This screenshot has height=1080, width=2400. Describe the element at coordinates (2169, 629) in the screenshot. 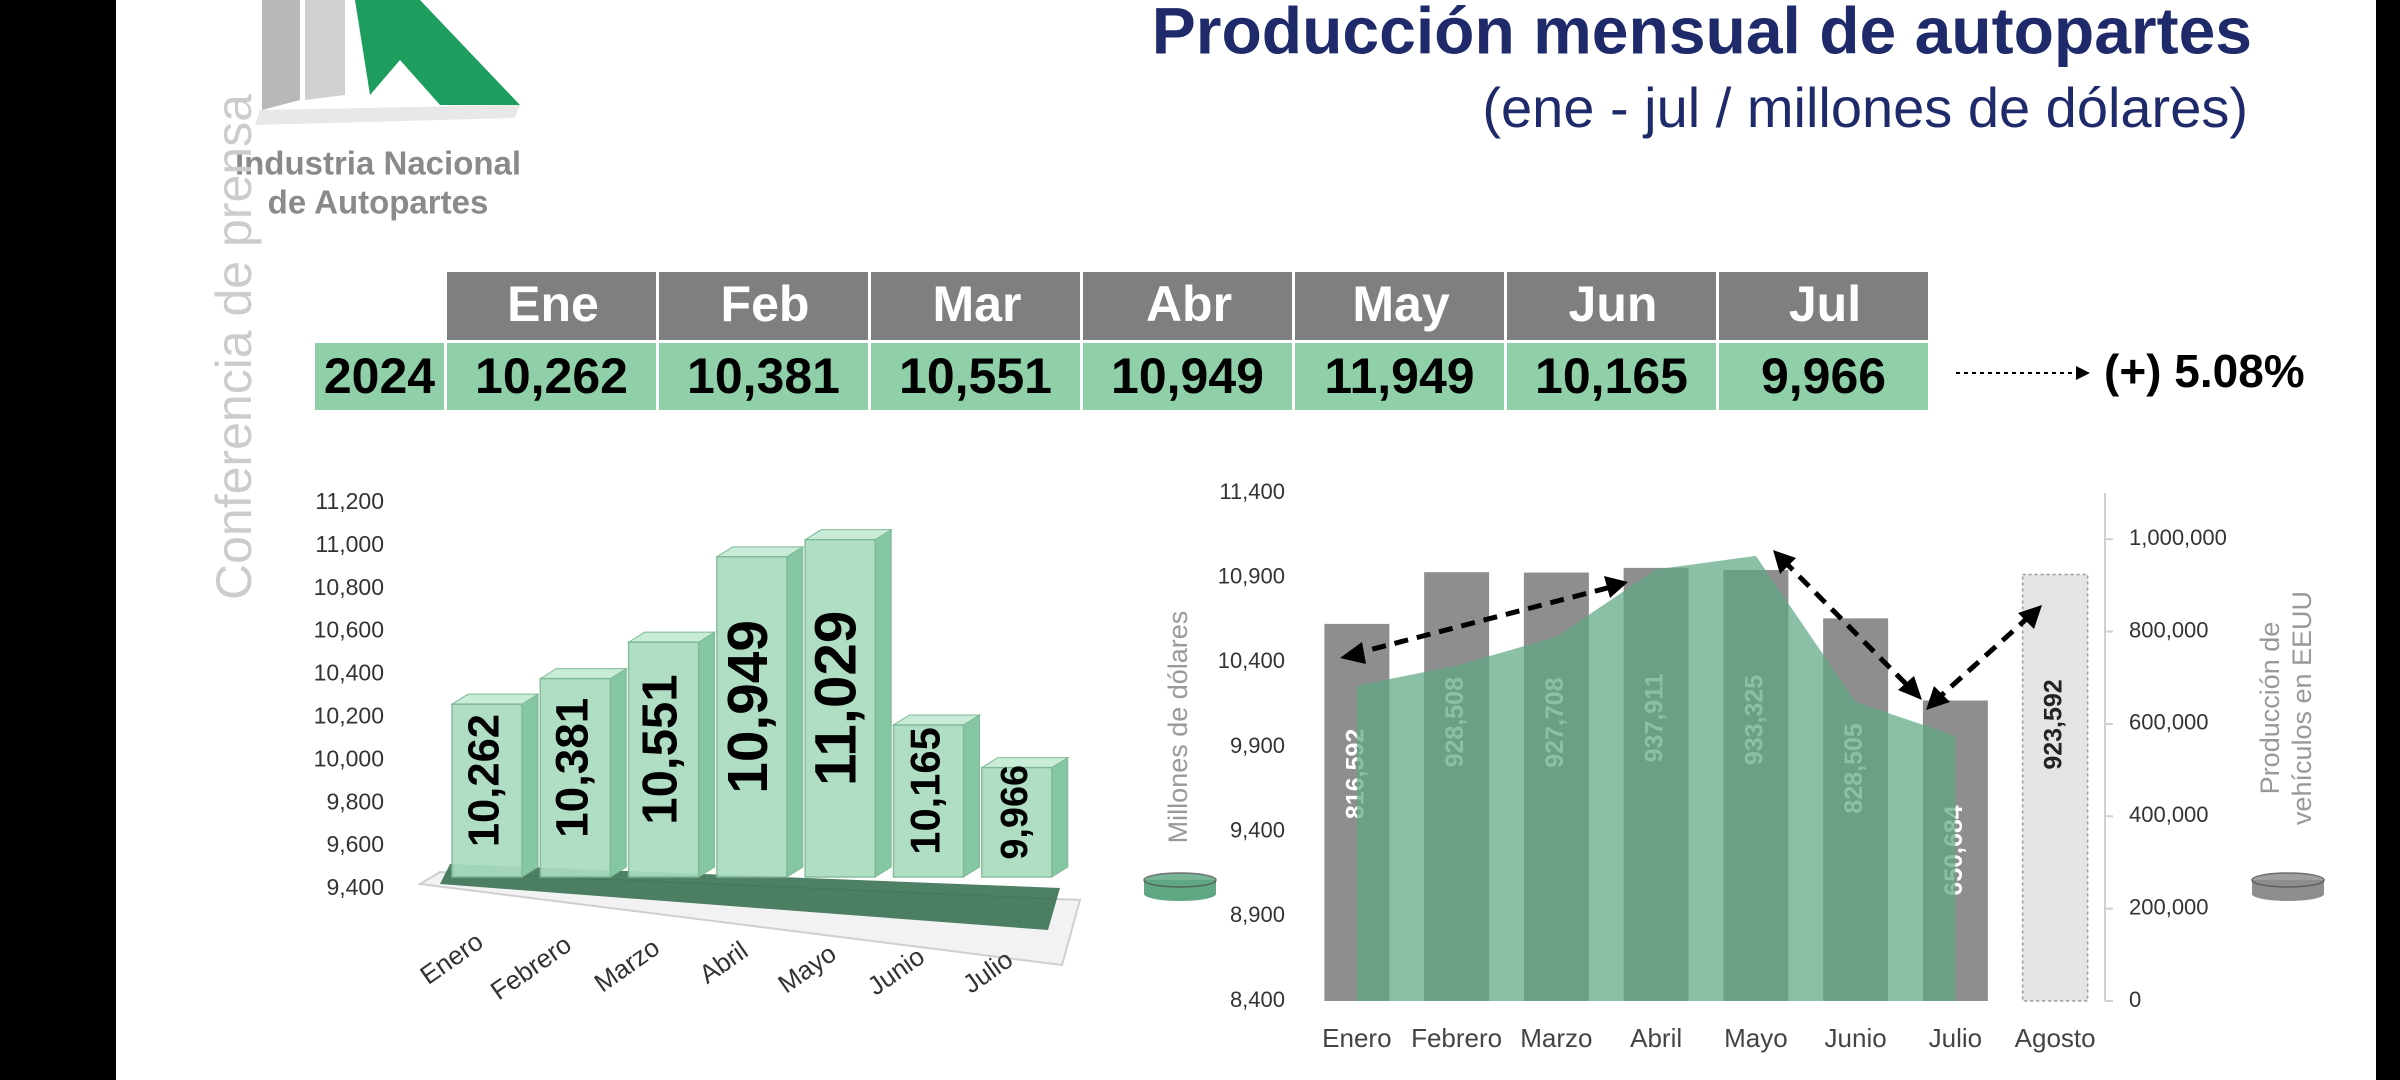

I see `y2-tick-label: 800,000` at that location.